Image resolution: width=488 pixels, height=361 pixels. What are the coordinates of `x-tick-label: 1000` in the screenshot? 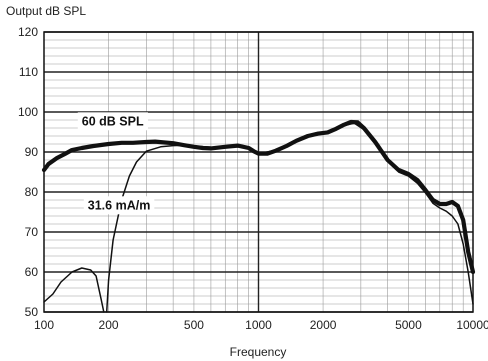 It's located at (258, 325).